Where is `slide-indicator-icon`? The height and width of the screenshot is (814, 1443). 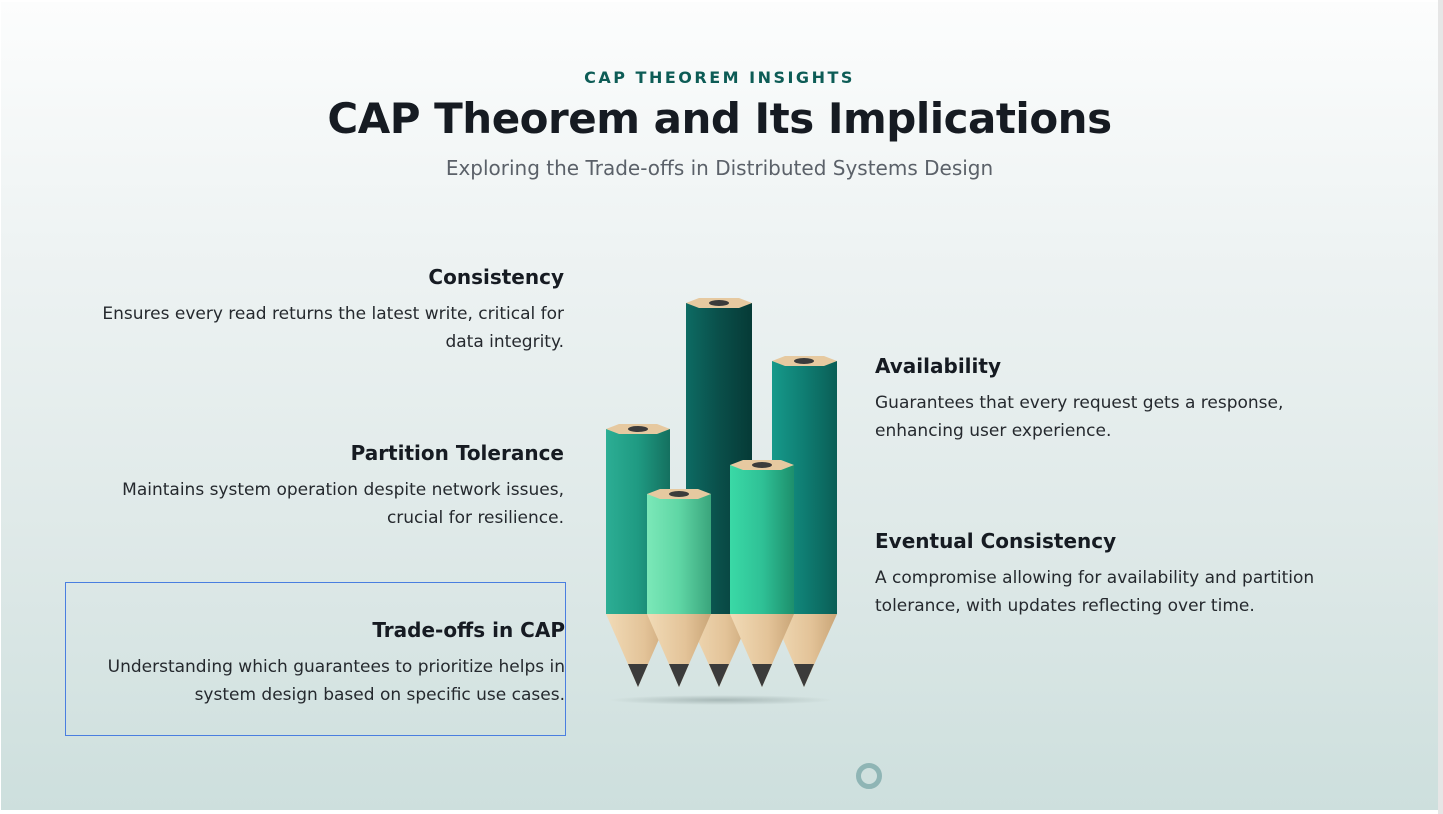
slide-indicator-icon is located at coordinates (869, 776).